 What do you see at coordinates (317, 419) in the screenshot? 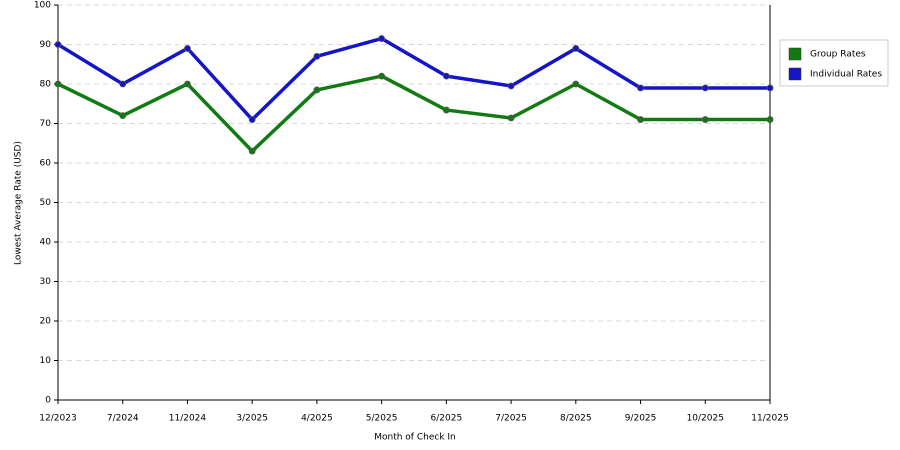
I see `x-tick-label: 4/2025` at bounding box center [317, 419].